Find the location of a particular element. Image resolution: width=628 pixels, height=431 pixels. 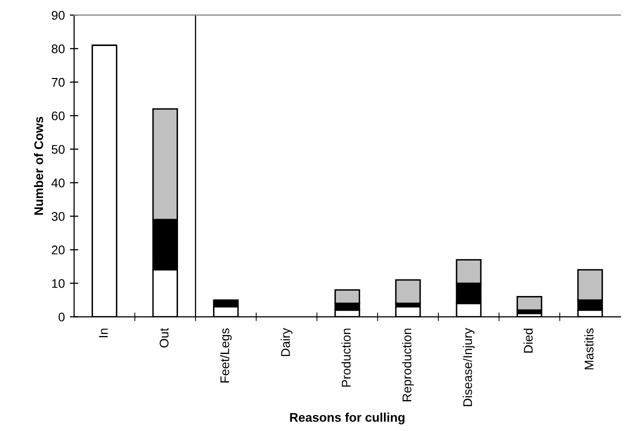

y-tick-label: 70 is located at coordinates (58, 82).